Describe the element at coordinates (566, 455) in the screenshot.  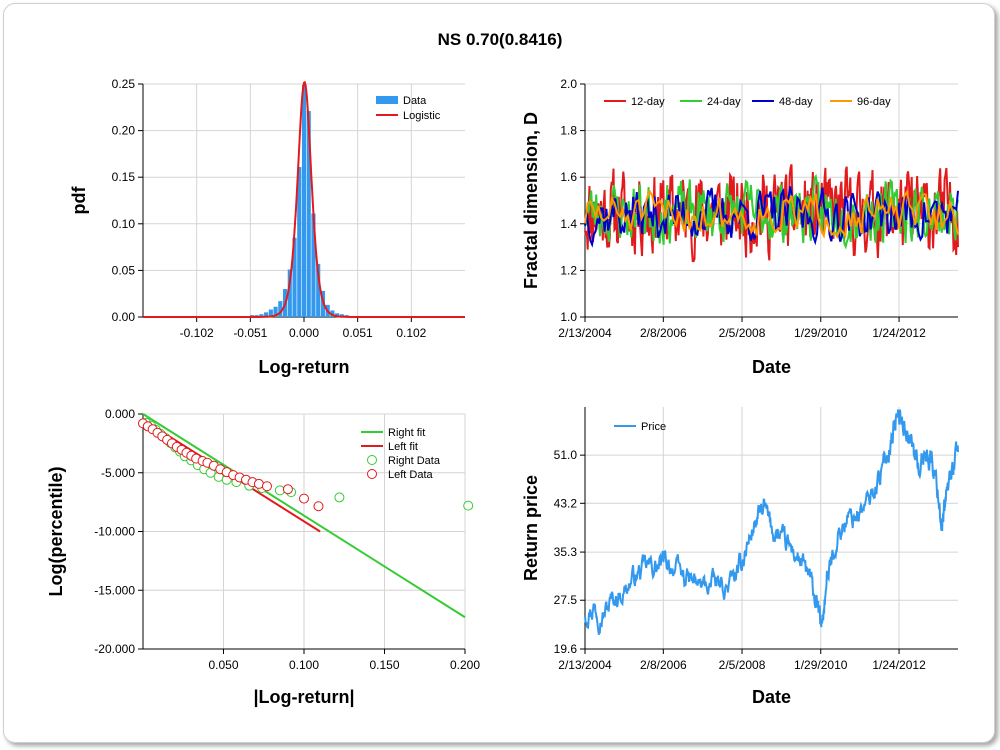
I see `y-tick-label: 51.0` at that location.